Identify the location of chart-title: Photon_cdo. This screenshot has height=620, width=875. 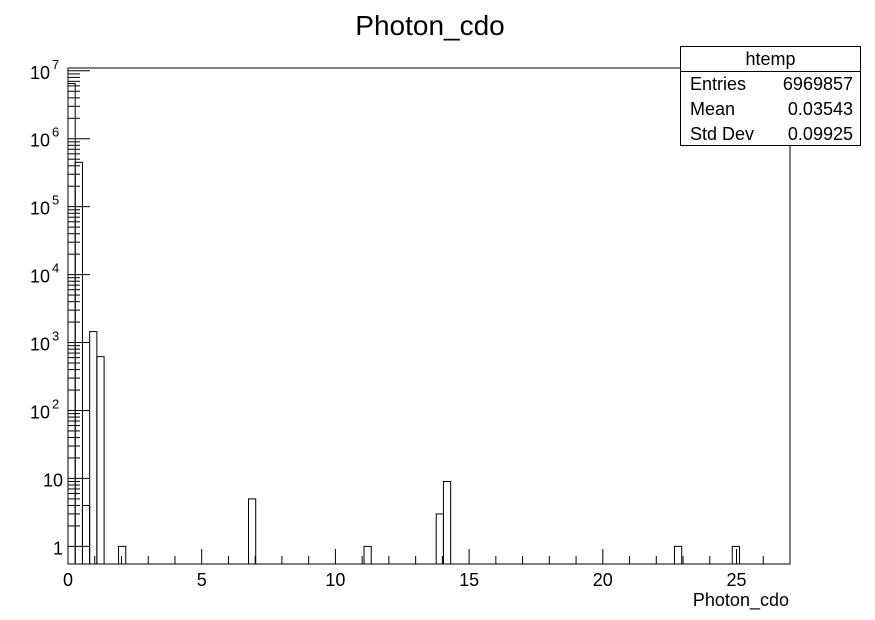
(430, 25).